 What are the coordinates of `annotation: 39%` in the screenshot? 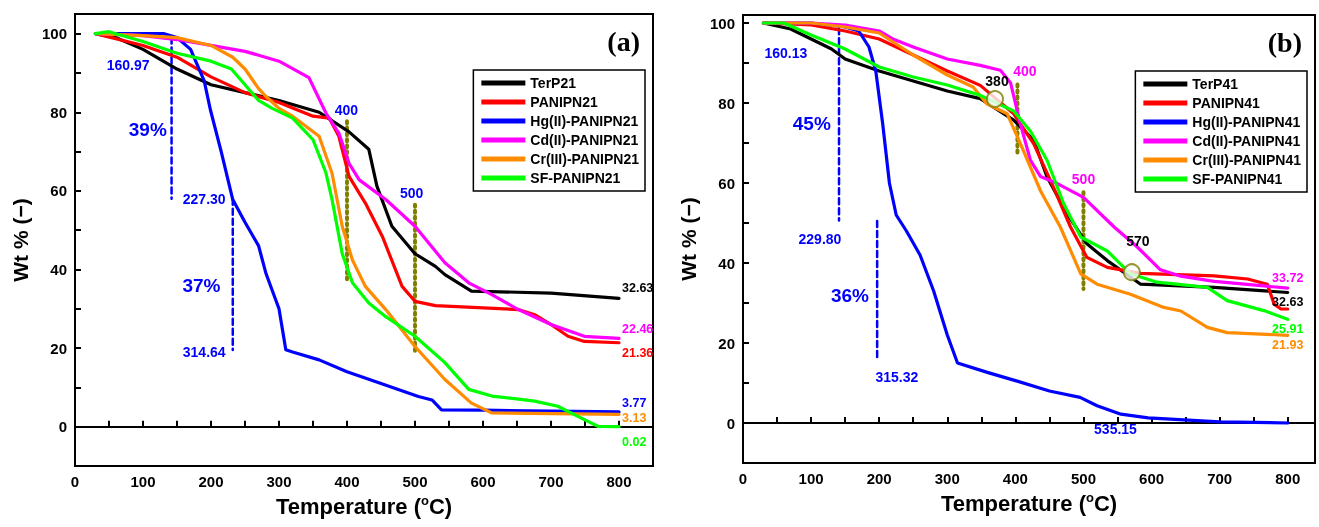 It's located at (147, 130).